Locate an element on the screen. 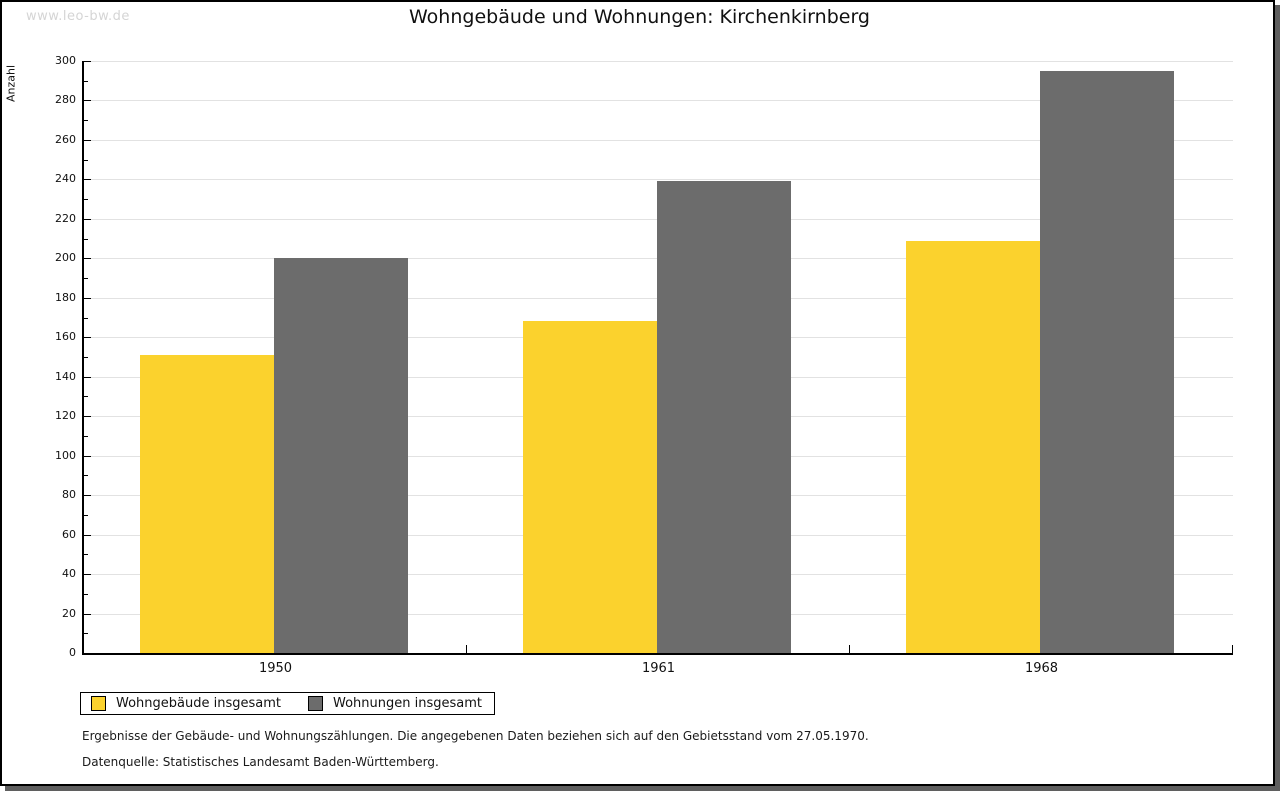 Image resolution: width=1280 pixels, height=791 pixels. y-tick-label-80: 80 is located at coordinates (69, 495).